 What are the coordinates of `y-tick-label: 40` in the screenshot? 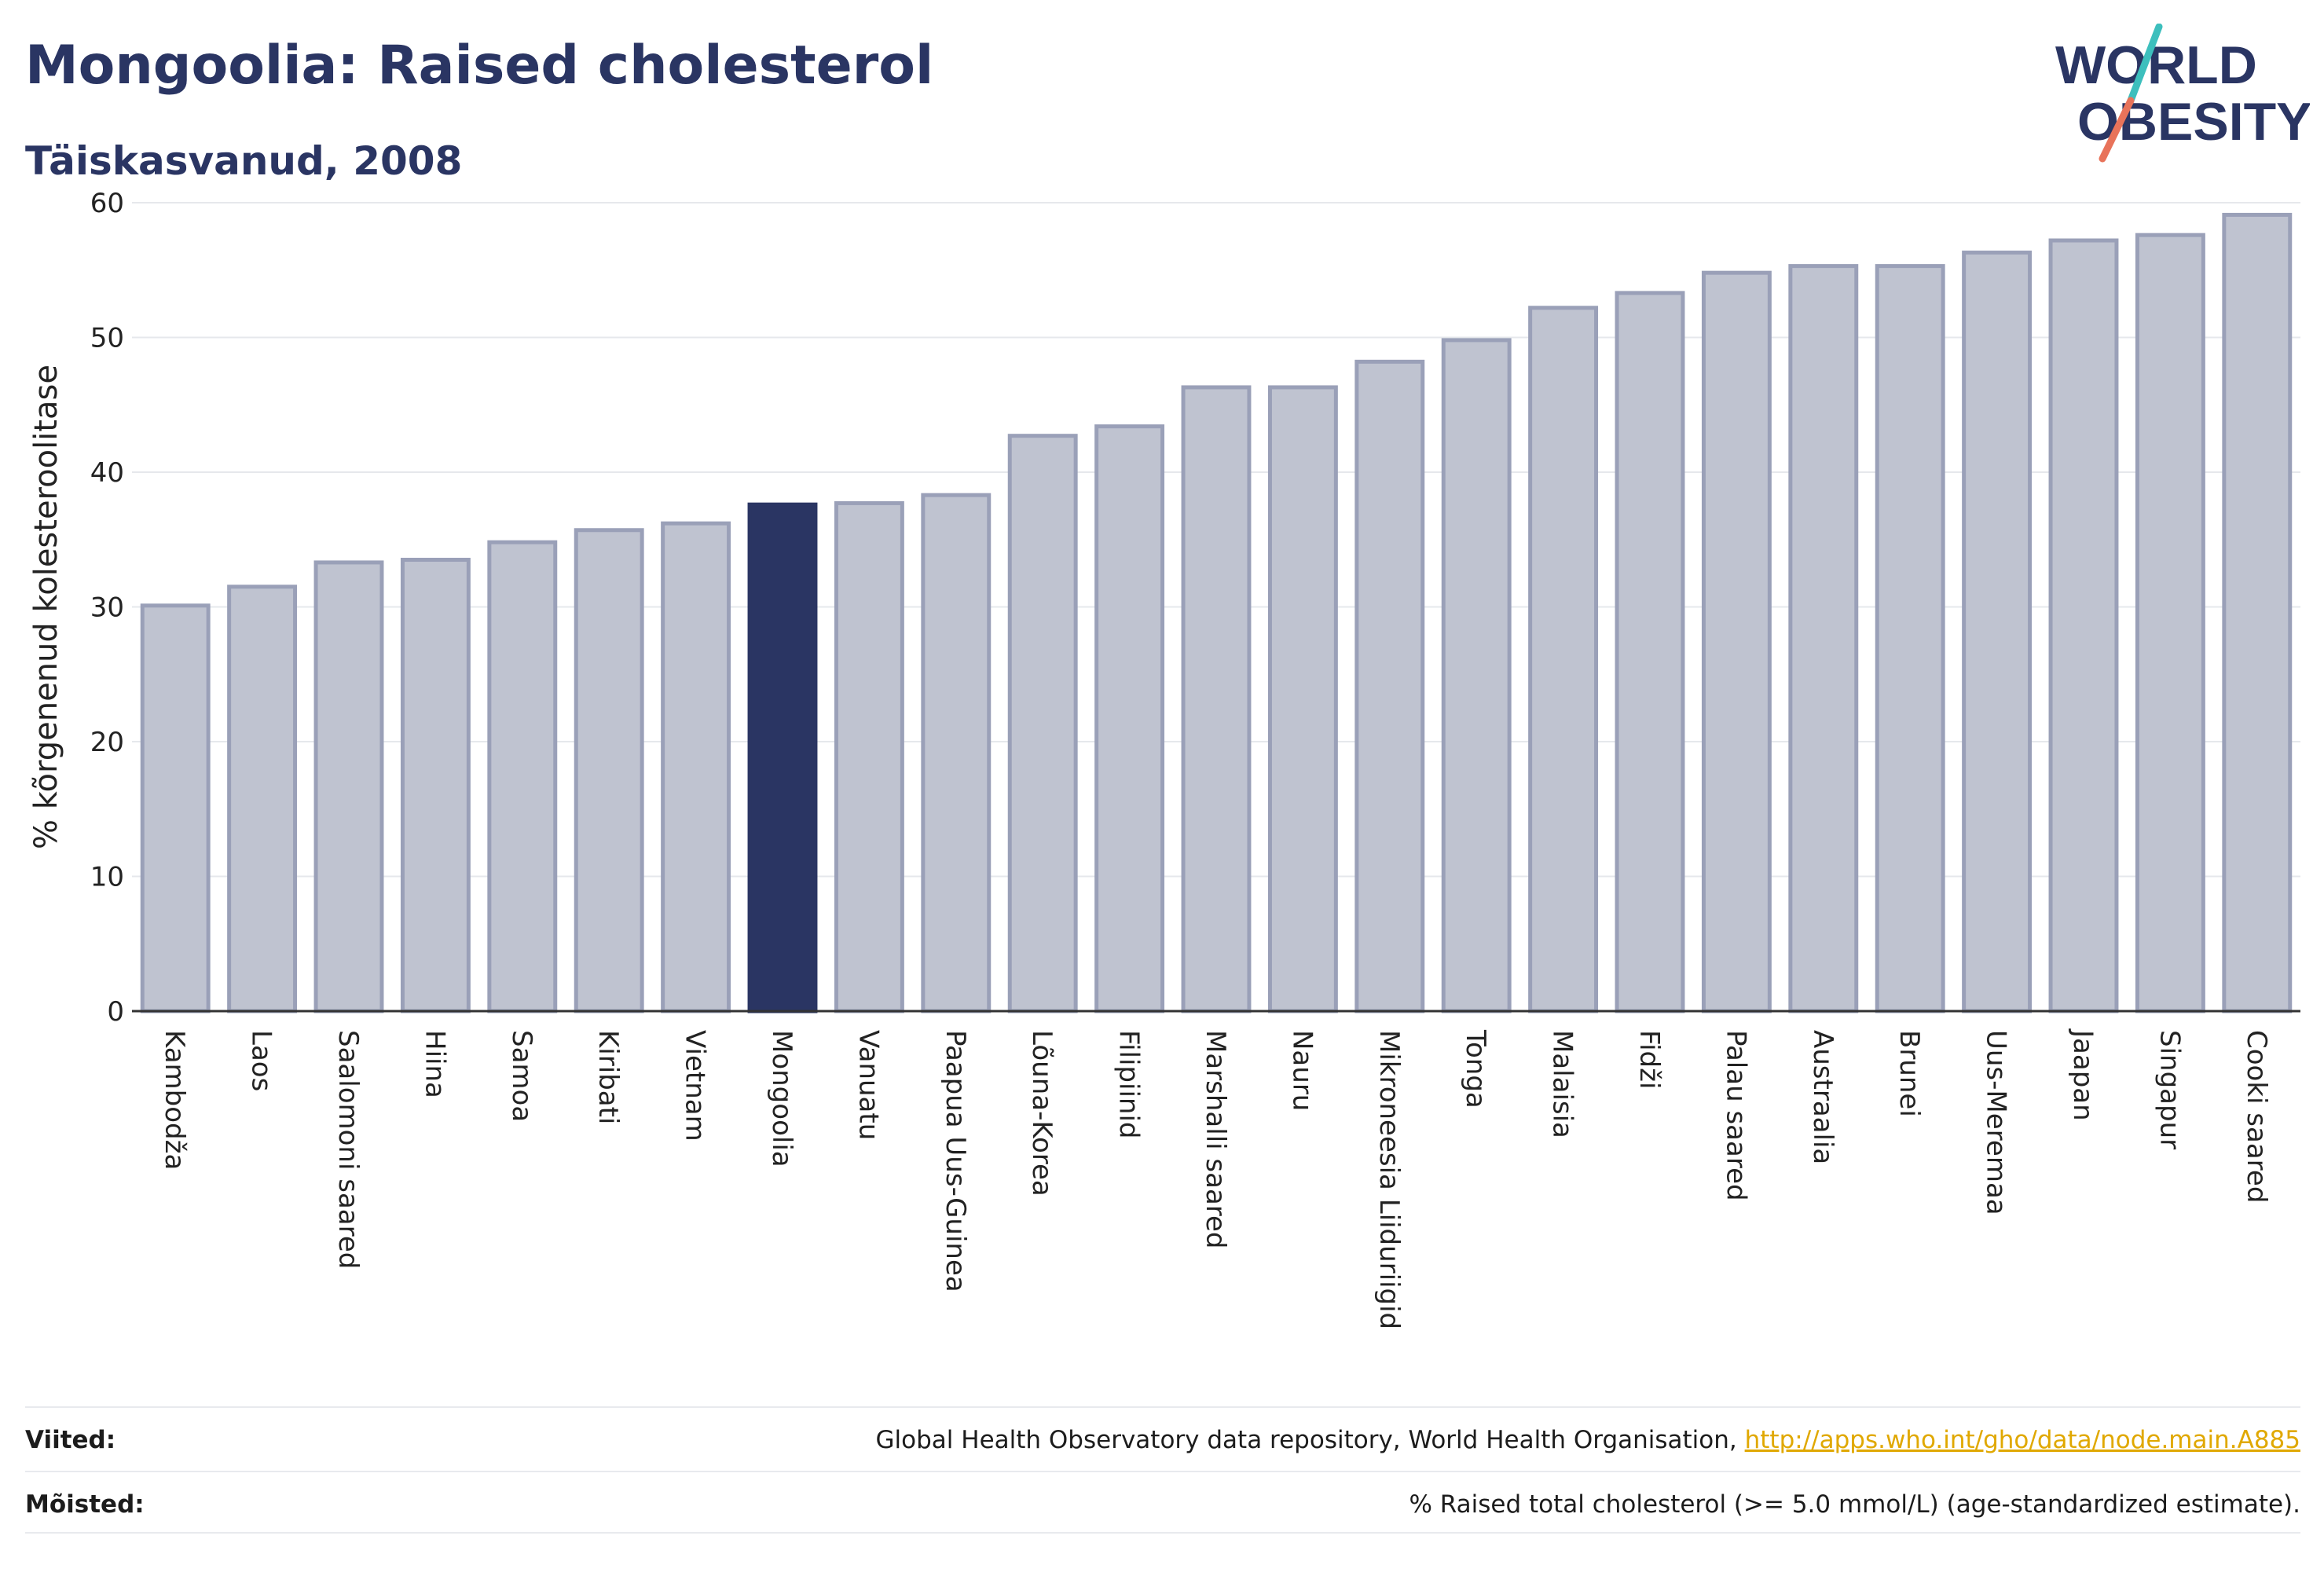 It's located at (107, 473).